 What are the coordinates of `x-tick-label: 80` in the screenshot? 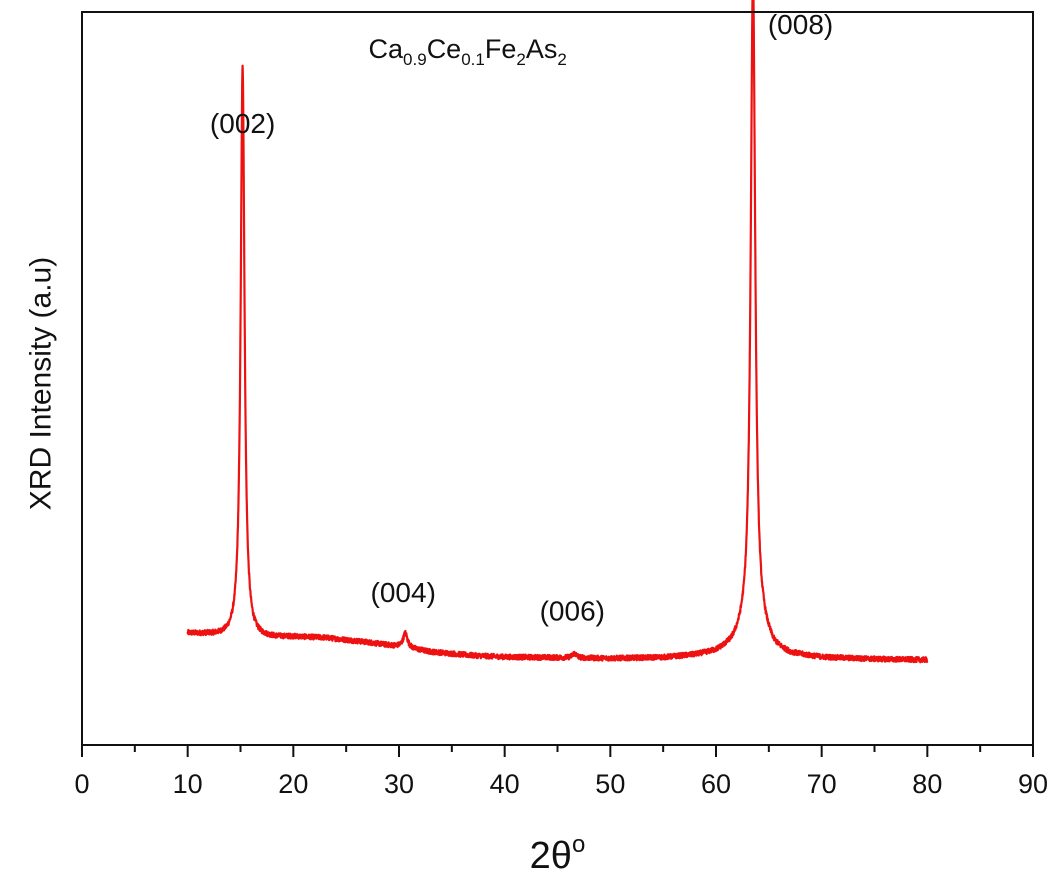 It's located at (927, 784).